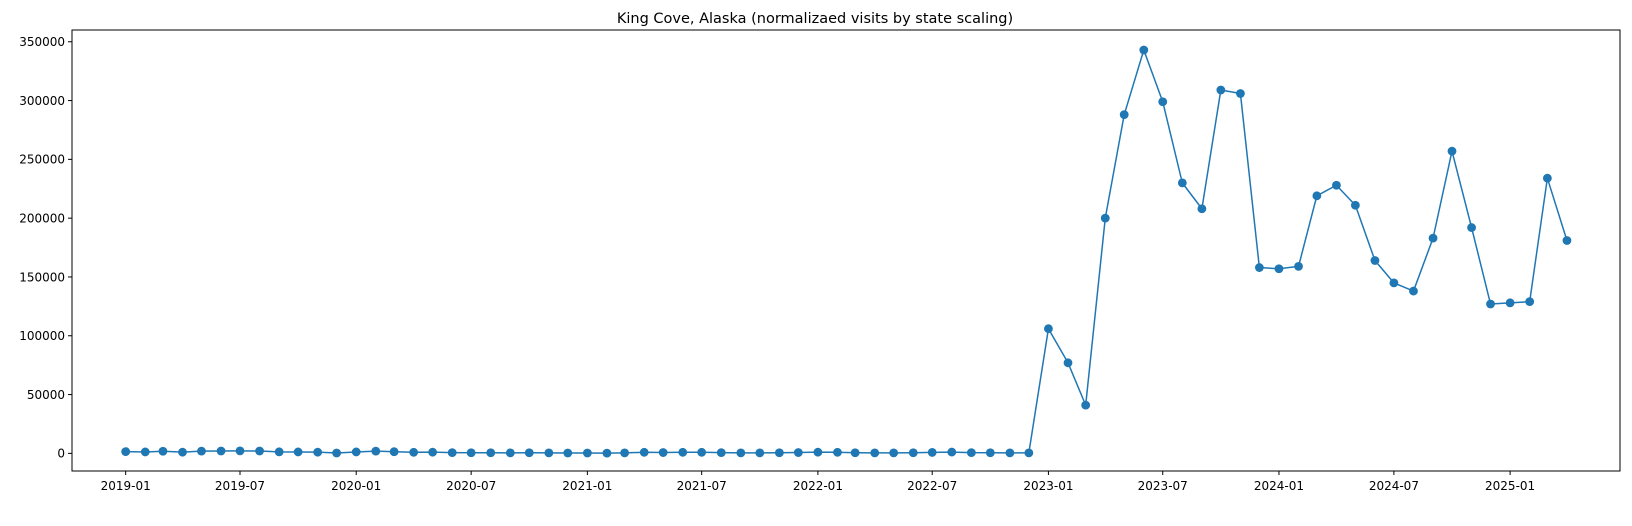  Describe the element at coordinates (126, 486) in the screenshot. I see `x-tick-label: 2019-01` at that location.